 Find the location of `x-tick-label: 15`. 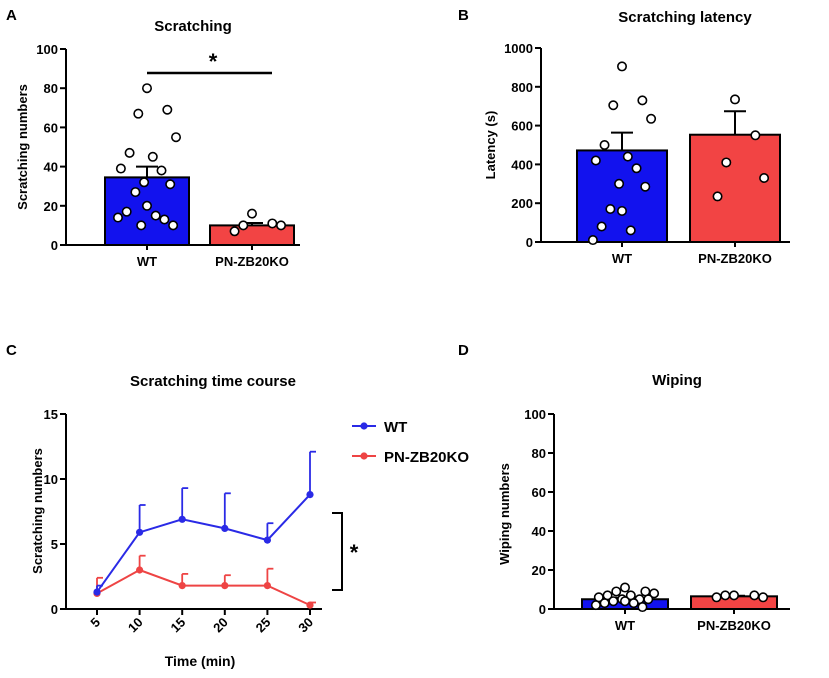

x-tick-label: 15 is located at coordinates (177, 625).